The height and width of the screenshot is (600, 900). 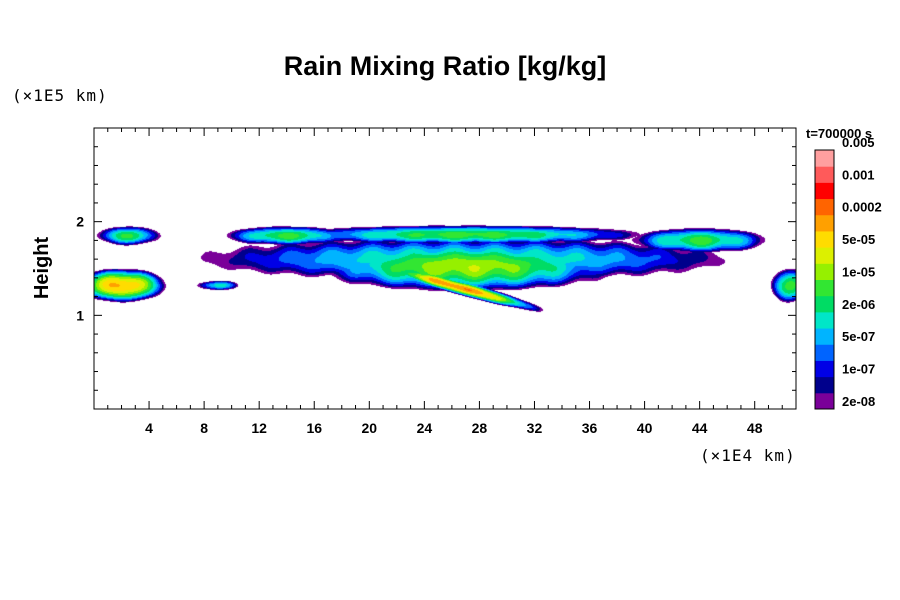 I want to click on x-tick-label: 24, so click(x=425, y=428).